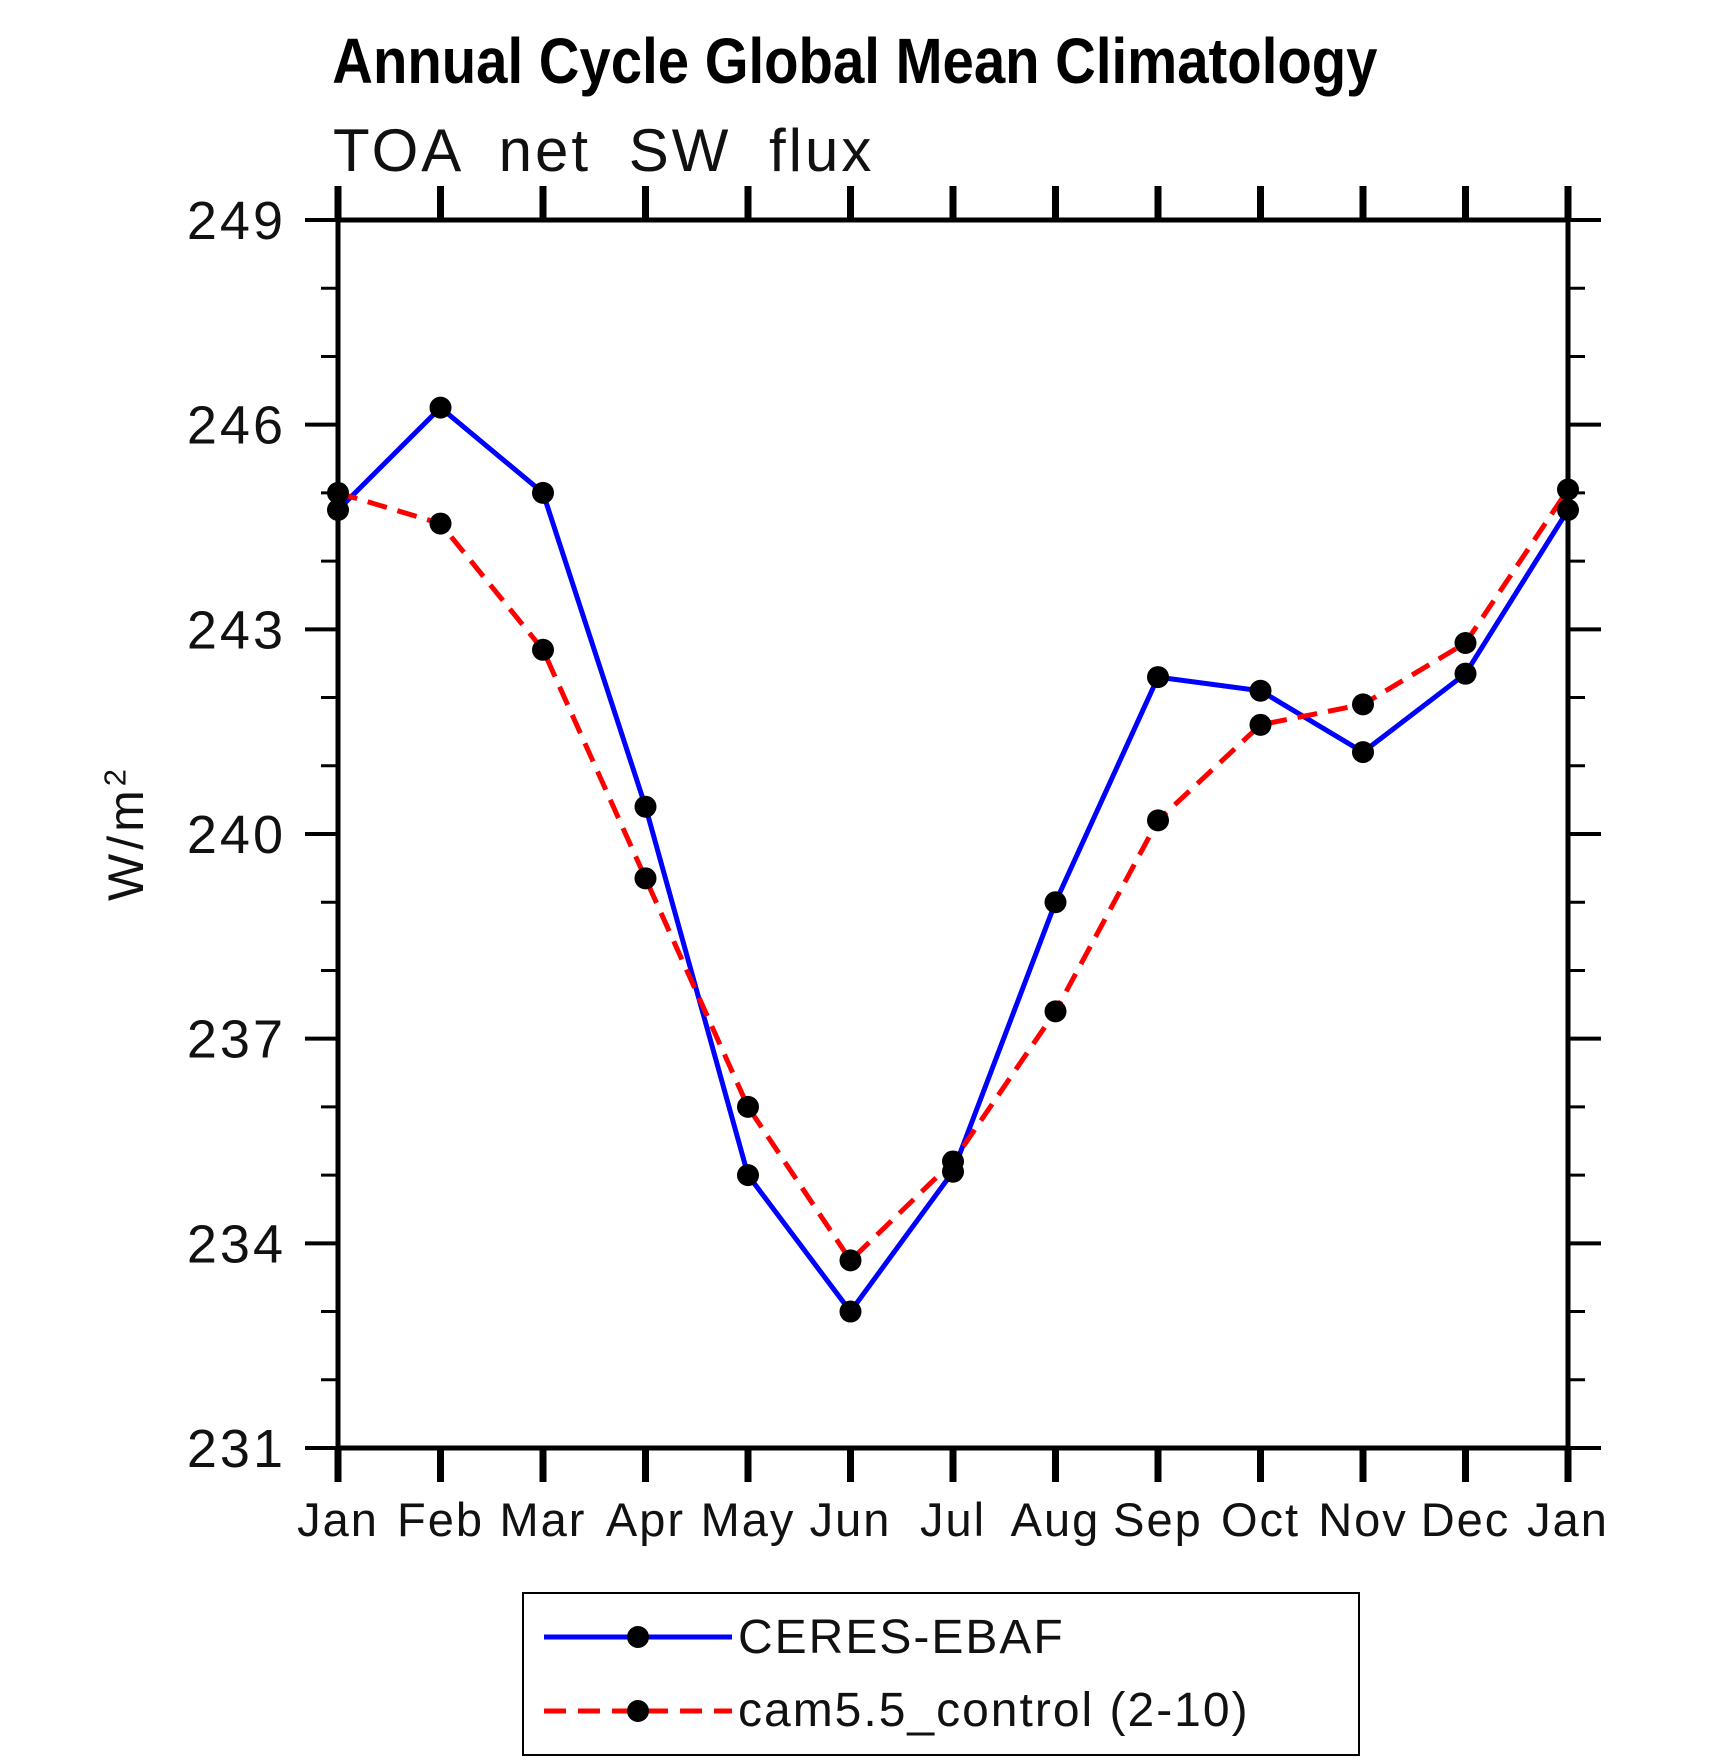  Describe the element at coordinates (1056, 1519) in the screenshot. I see `x-axis-tick-label: Aug` at that location.